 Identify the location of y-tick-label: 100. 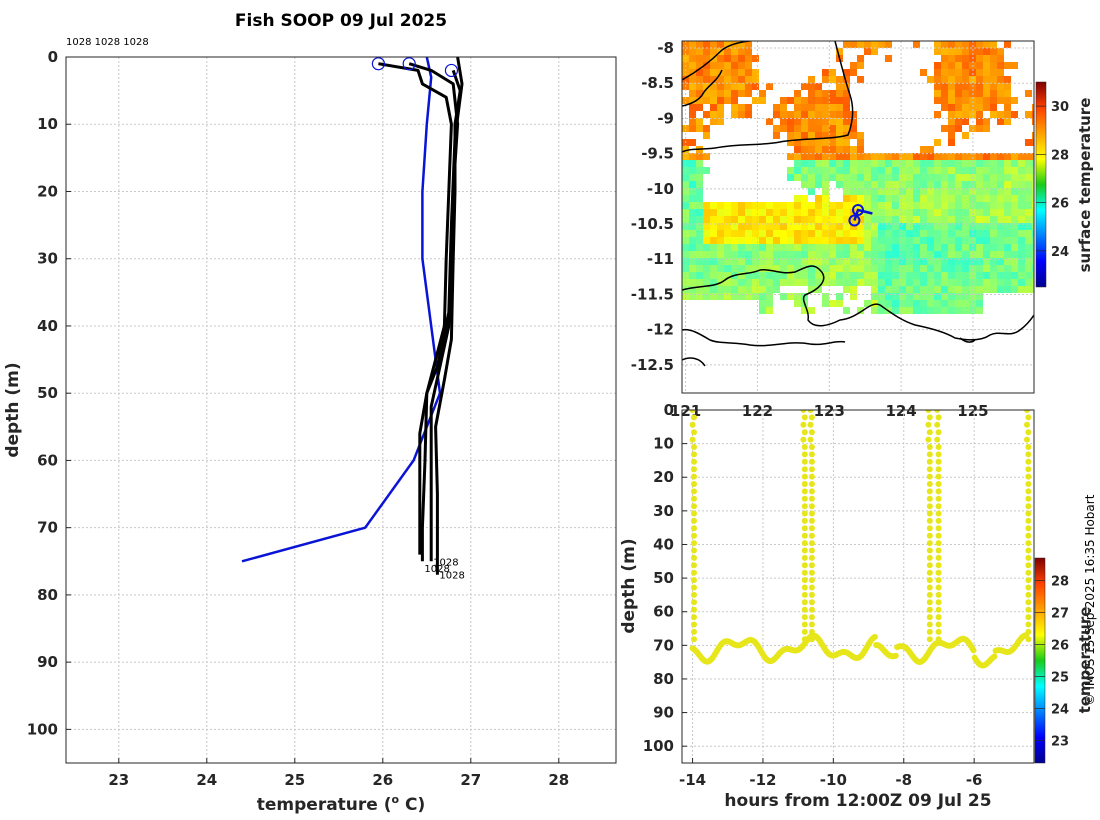
(658, 746).